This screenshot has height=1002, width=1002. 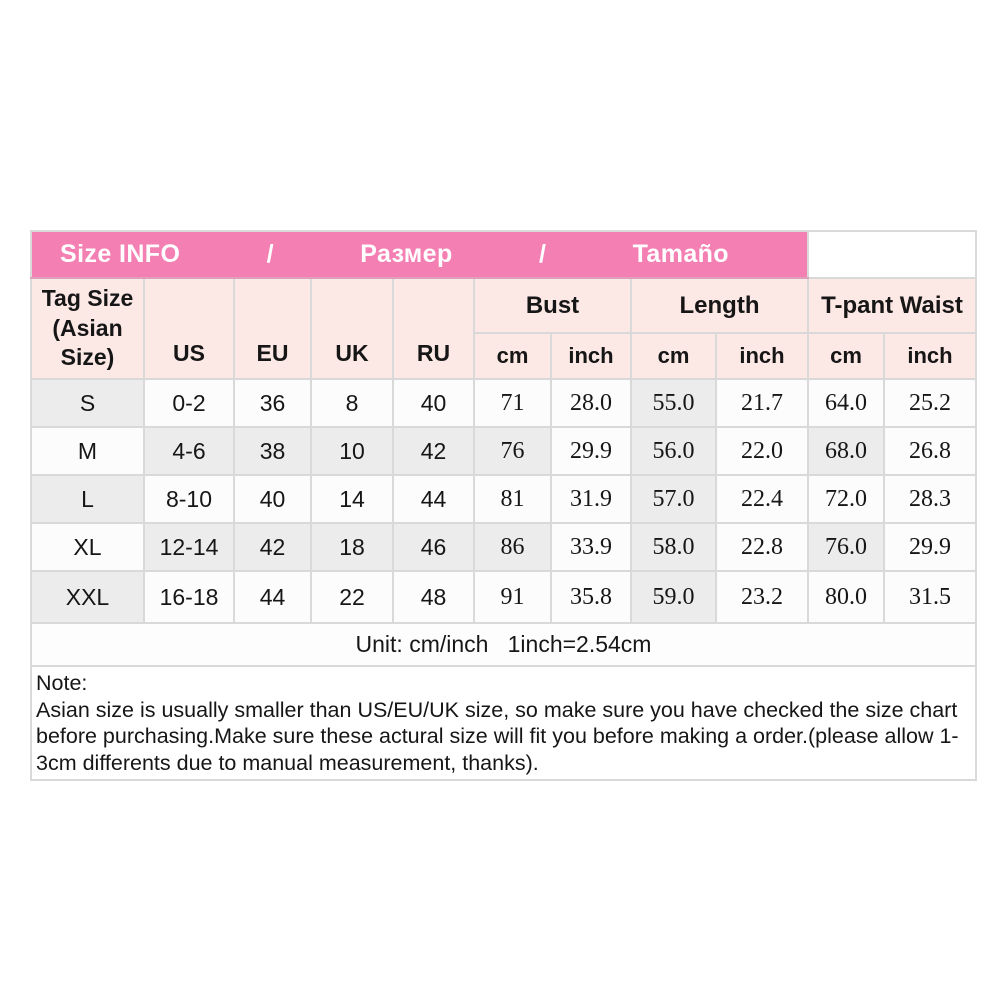 What do you see at coordinates (189, 451) in the screenshot?
I see `cell-us: 4-6` at bounding box center [189, 451].